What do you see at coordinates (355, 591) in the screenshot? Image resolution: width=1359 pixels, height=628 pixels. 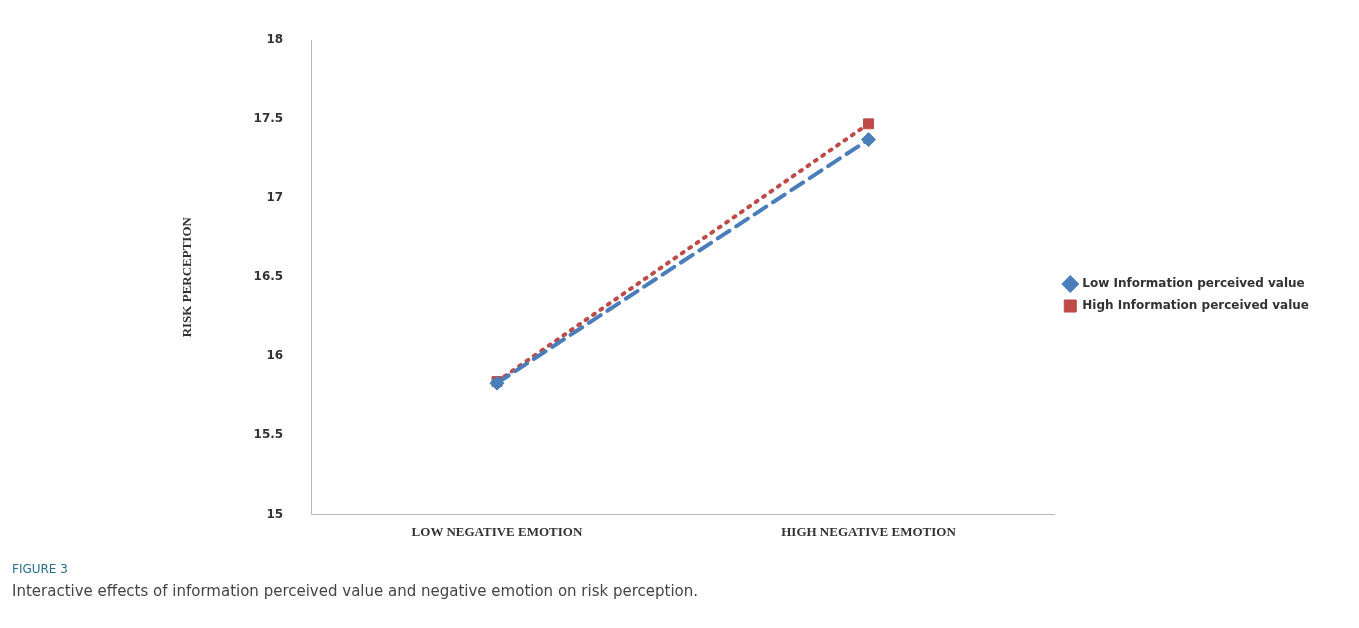 I see `text: Interactive effects of information perceived value and negative emotion on risk perception.` at bounding box center [355, 591].